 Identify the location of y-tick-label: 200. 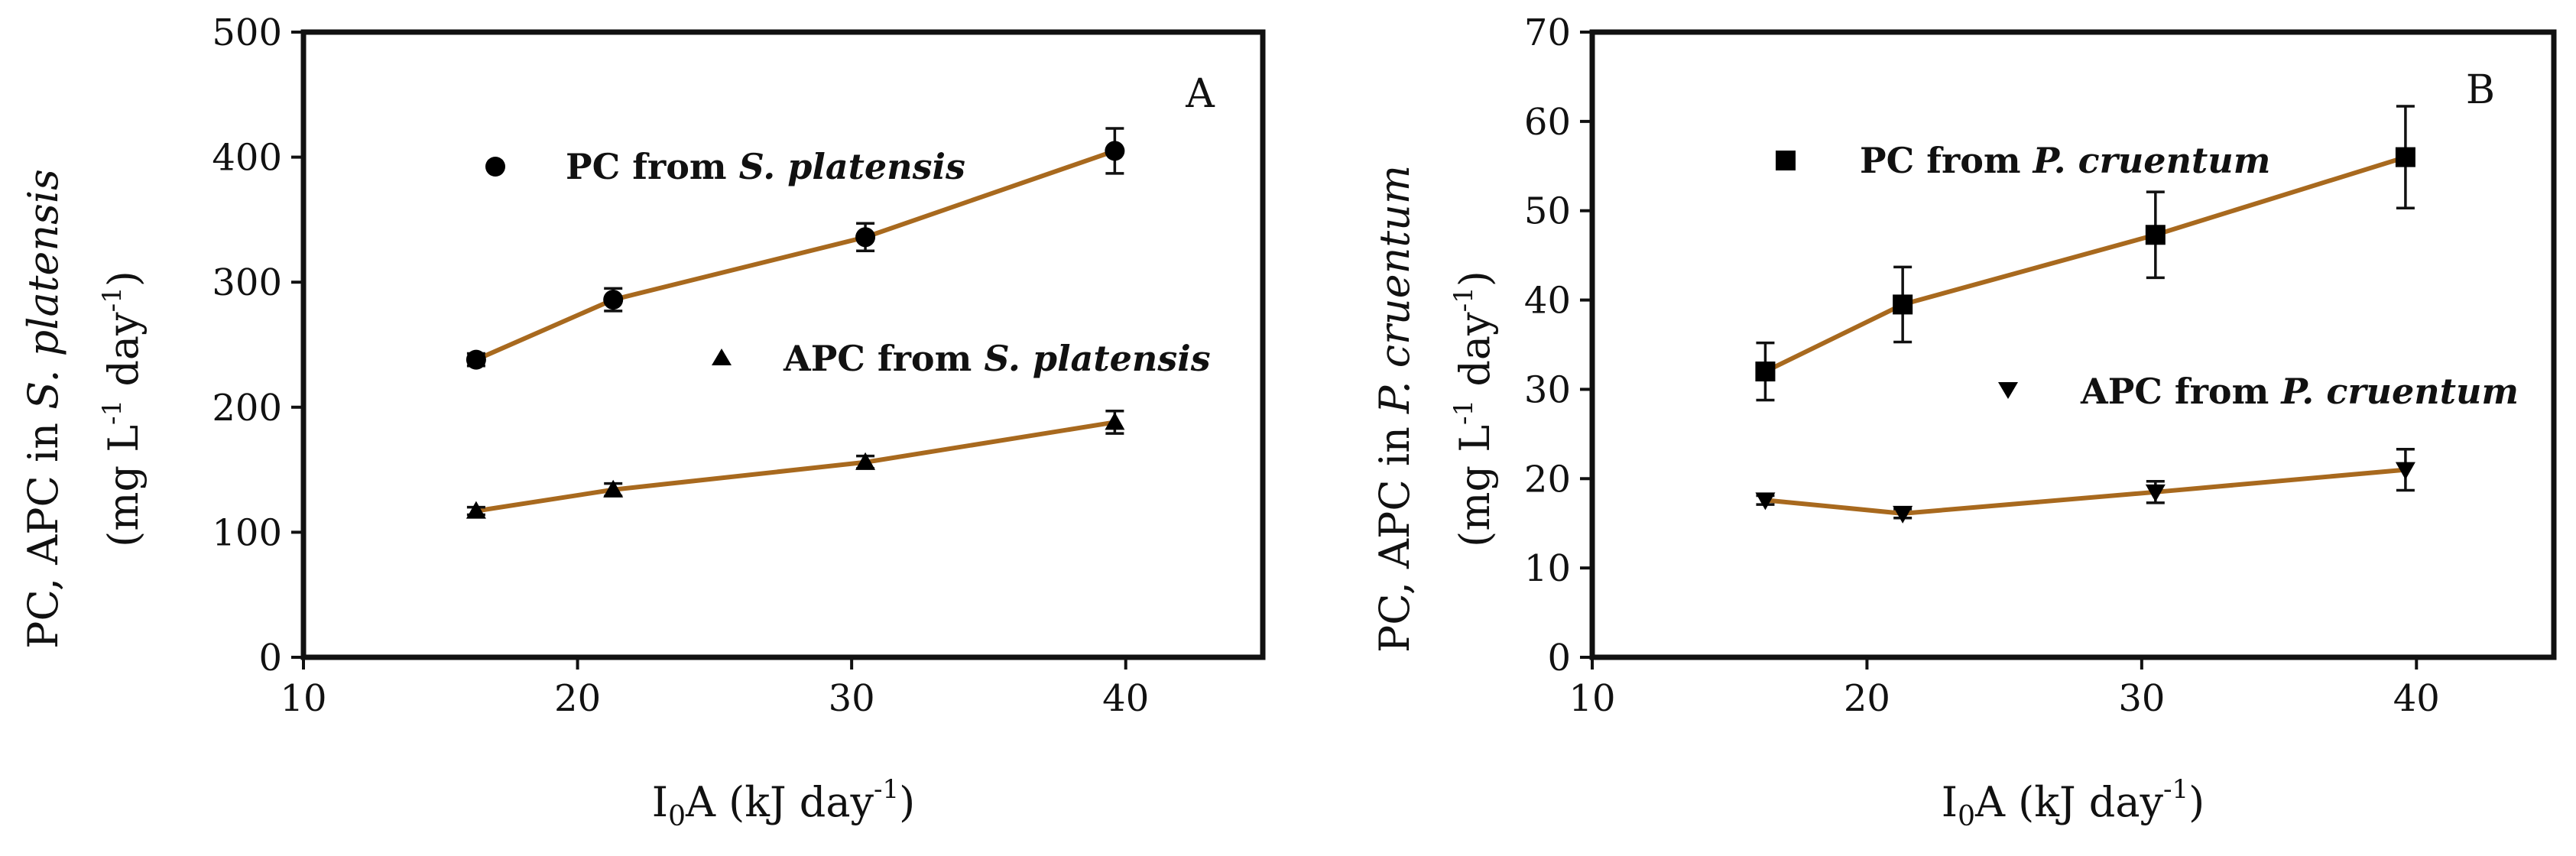
(247, 408).